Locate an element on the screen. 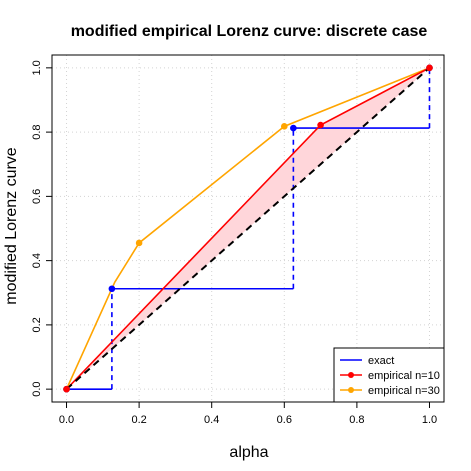 The image size is (471, 471). x-tick-label: 0.6 is located at coordinates (284, 420).